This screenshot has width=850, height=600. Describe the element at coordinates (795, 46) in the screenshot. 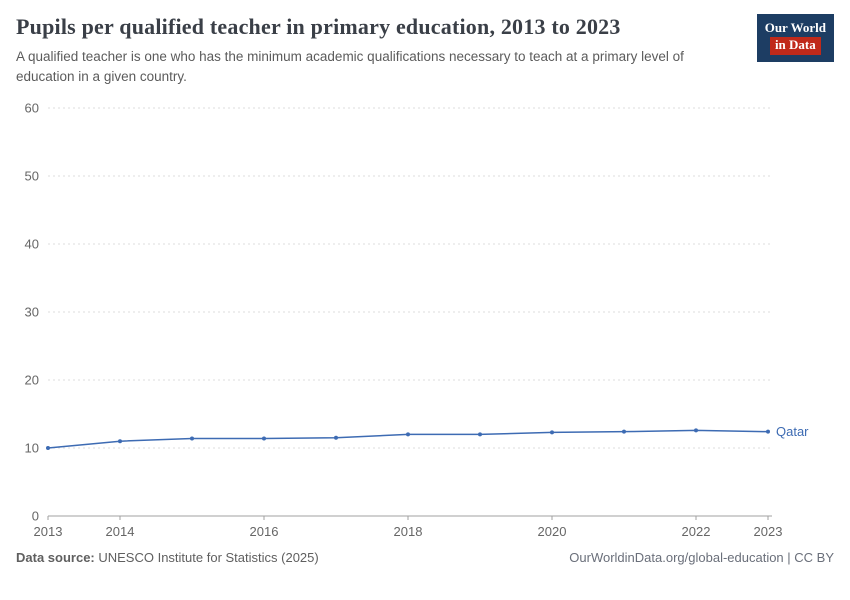

I see `owid-logo-line2: in Data` at that location.